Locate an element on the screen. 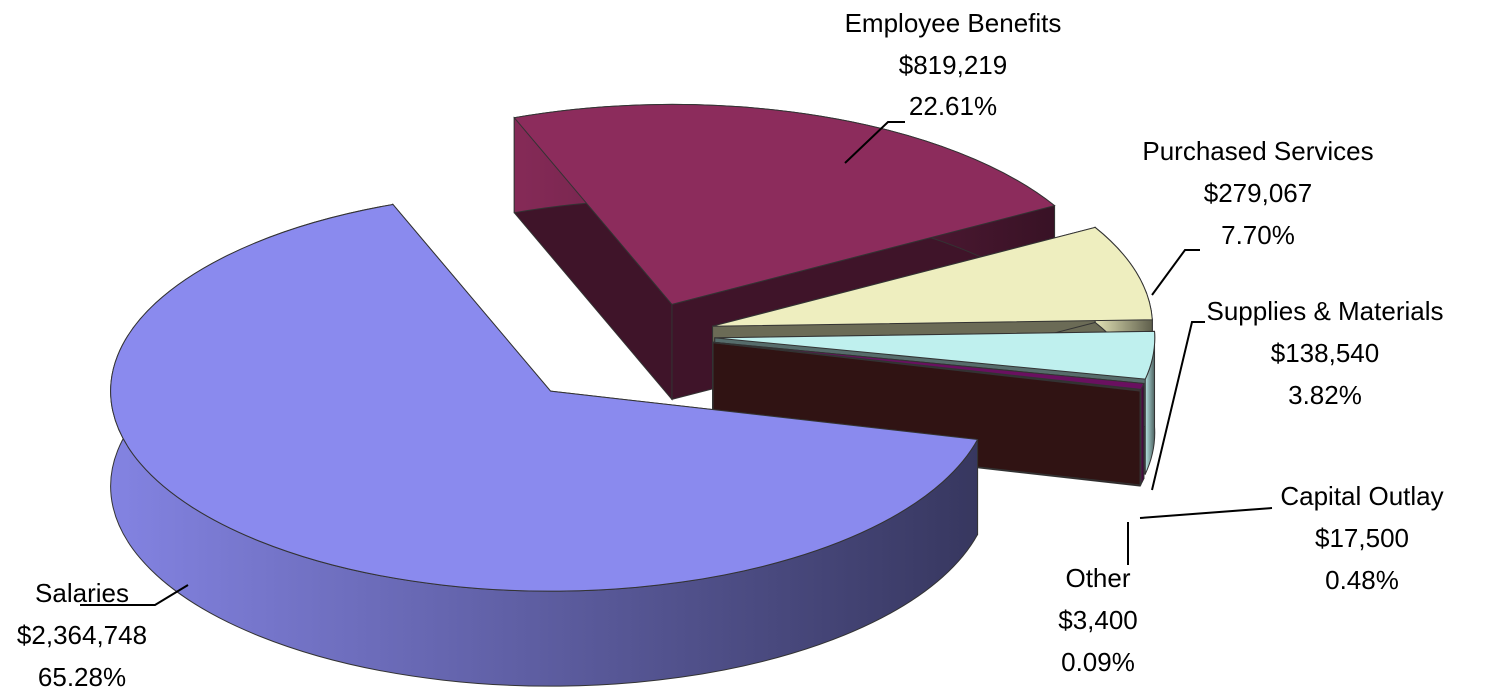  label-salaries: Salaries $2,364,748 65.28% is located at coordinates (82, 635).